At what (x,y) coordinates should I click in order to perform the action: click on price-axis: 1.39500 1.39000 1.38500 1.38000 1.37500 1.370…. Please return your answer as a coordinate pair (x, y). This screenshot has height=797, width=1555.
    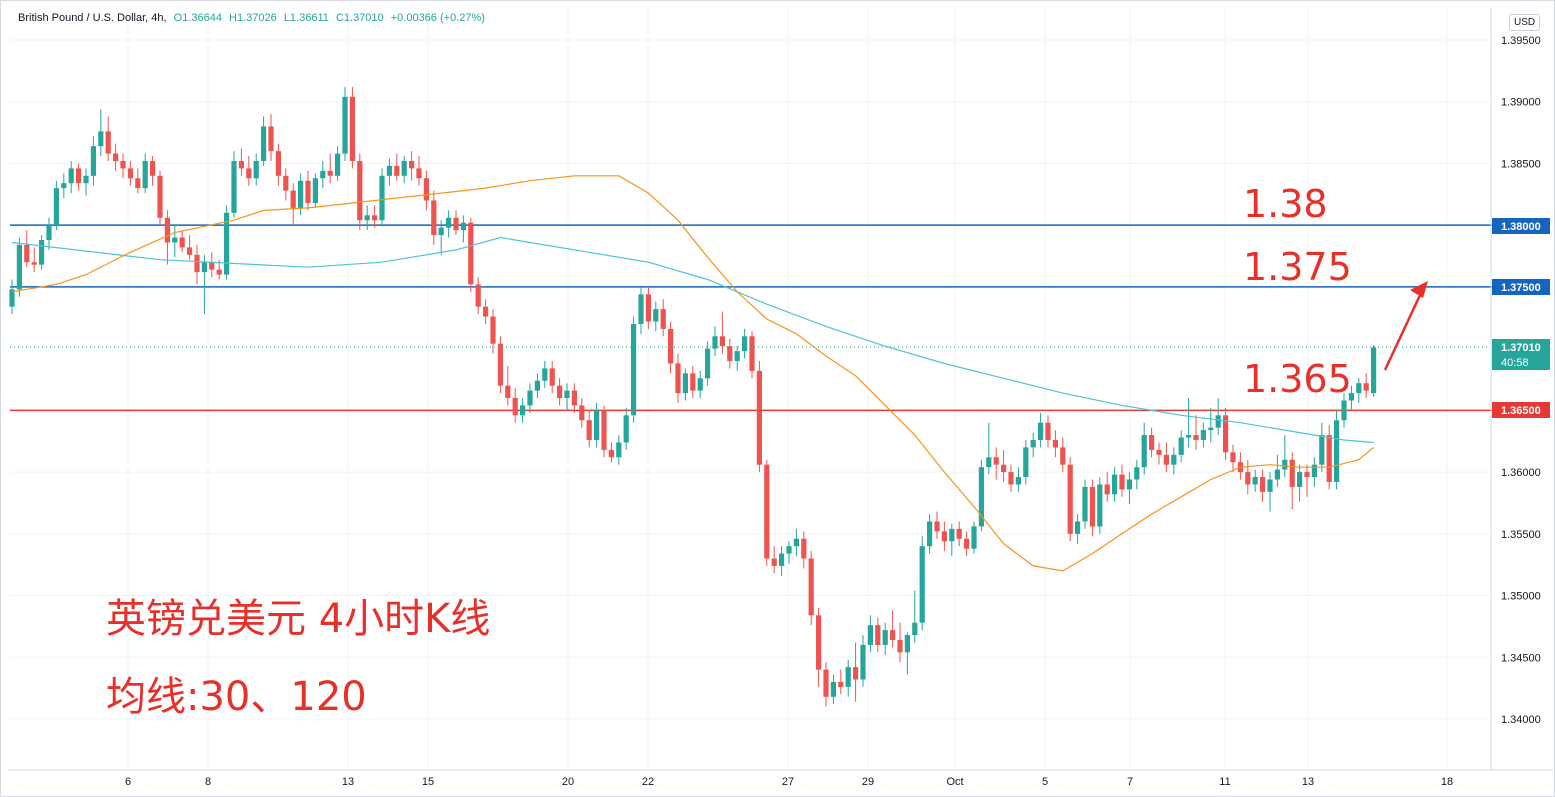
    Looking at the image, I should click on (1521, 380).